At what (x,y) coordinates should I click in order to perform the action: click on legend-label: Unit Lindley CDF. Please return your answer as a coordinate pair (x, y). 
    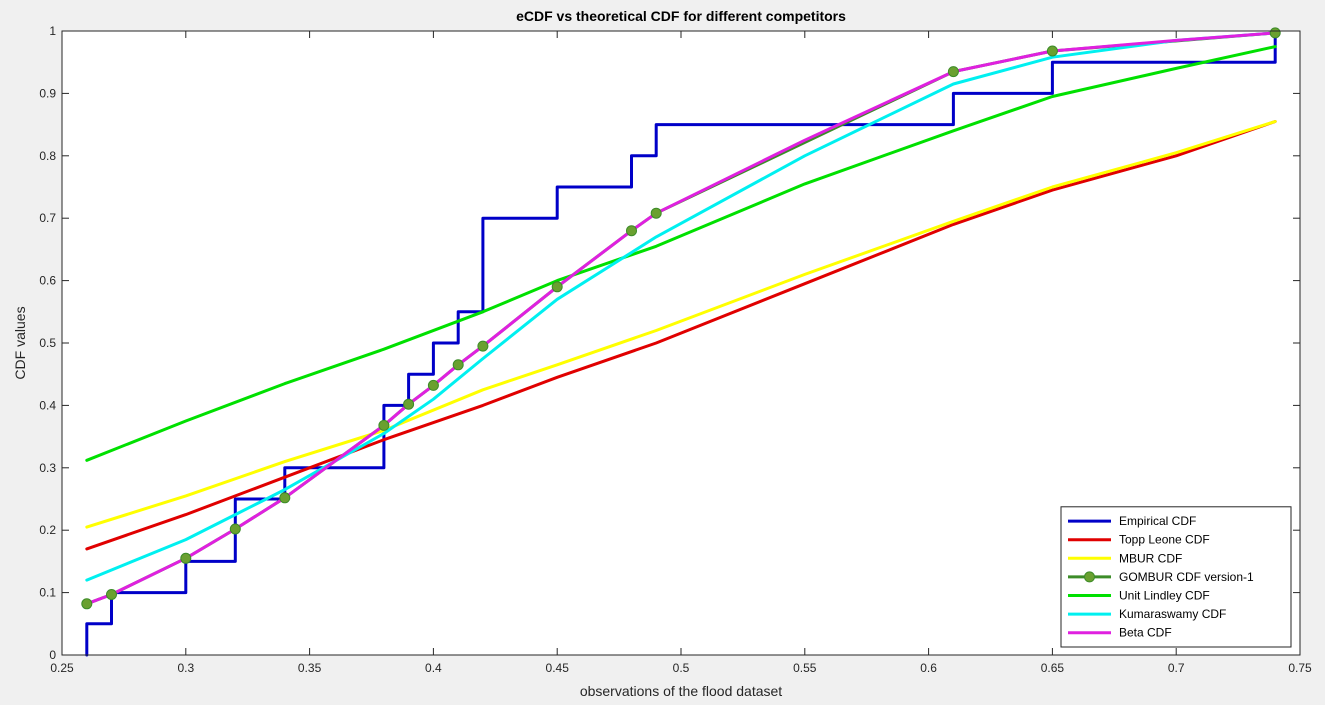
    Looking at the image, I should click on (1164, 596).